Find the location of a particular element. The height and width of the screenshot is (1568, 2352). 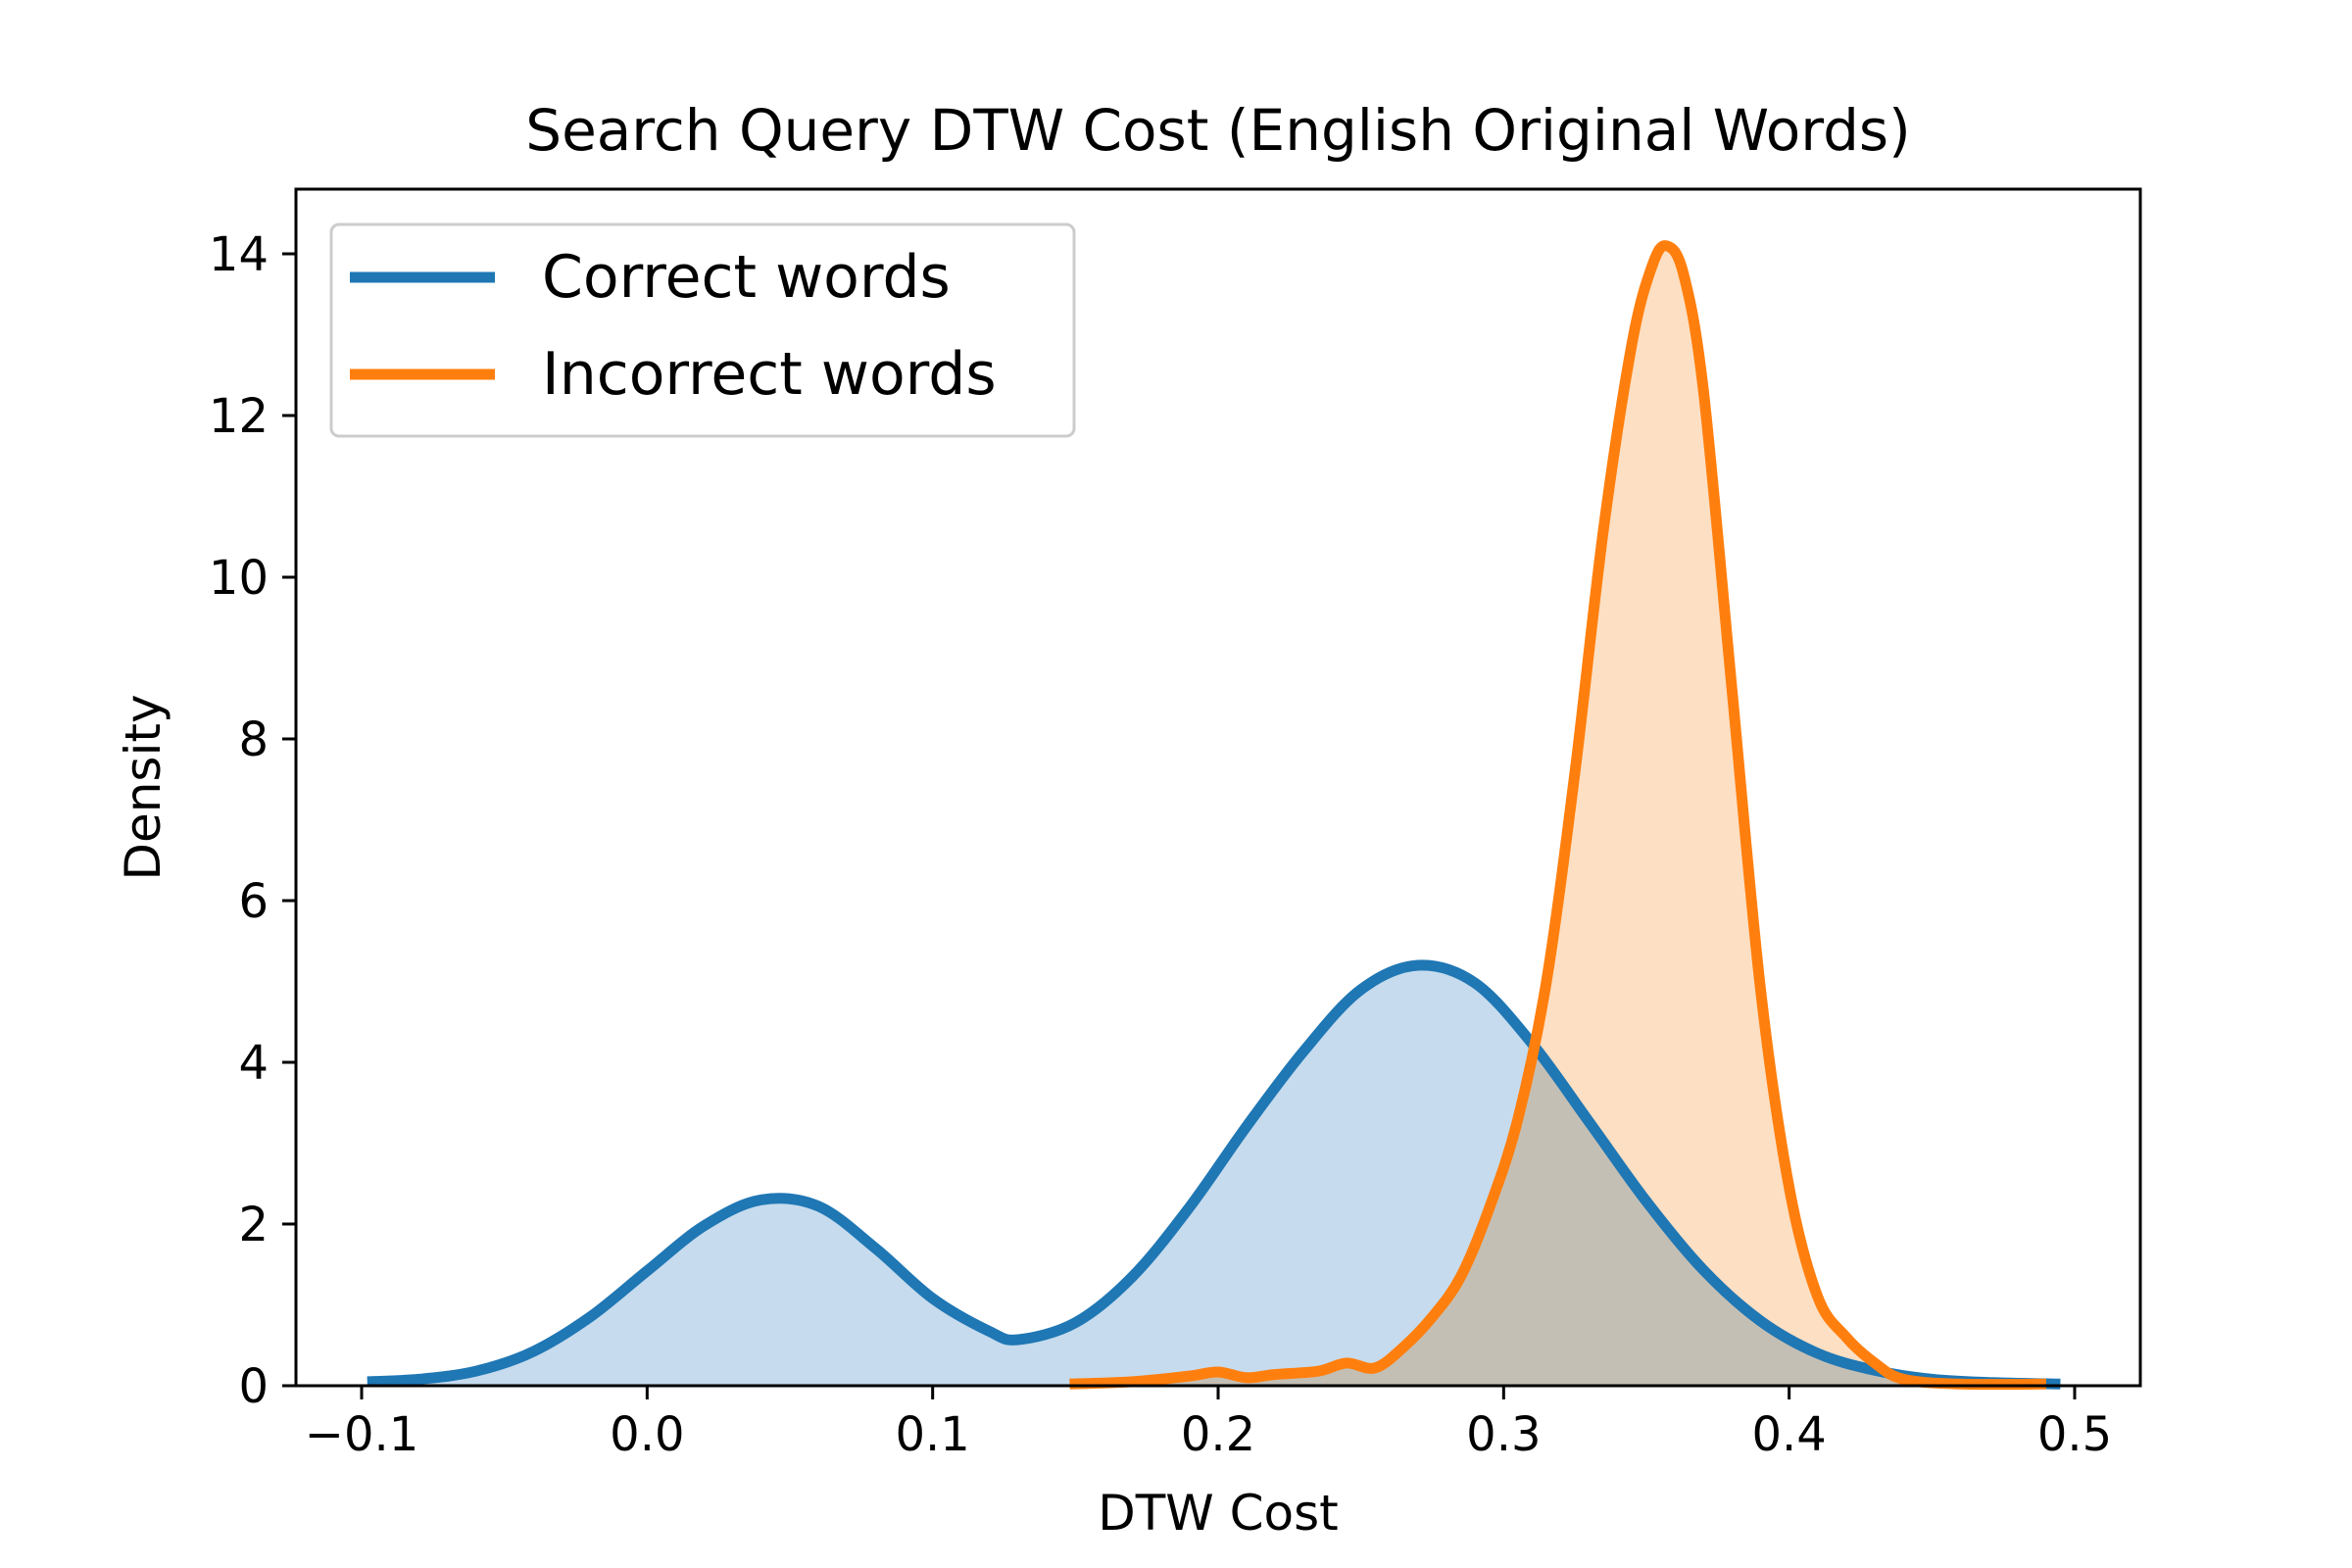

legend-box is located at coordinates (702, 330).